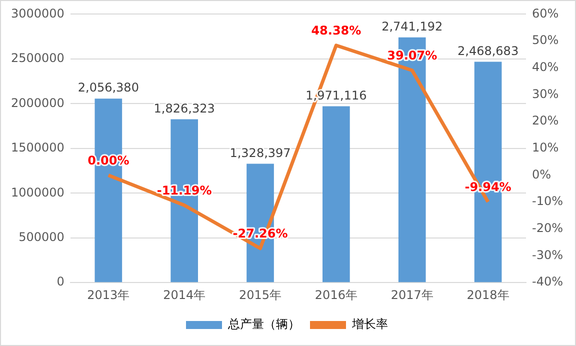 The height and width of the screenshot is (346, 576). What do you see at coordinates (37, 103) in the screenshot?
I see `y-tick-label: 2000000` at bounding box center [37, 103].